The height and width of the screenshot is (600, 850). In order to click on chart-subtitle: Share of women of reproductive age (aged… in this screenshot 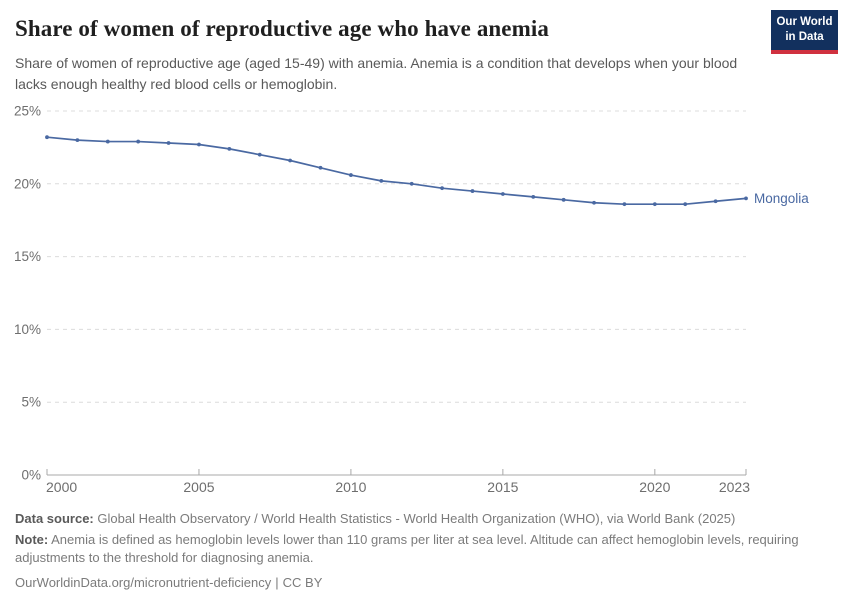, I will do `click(376, 73)`.